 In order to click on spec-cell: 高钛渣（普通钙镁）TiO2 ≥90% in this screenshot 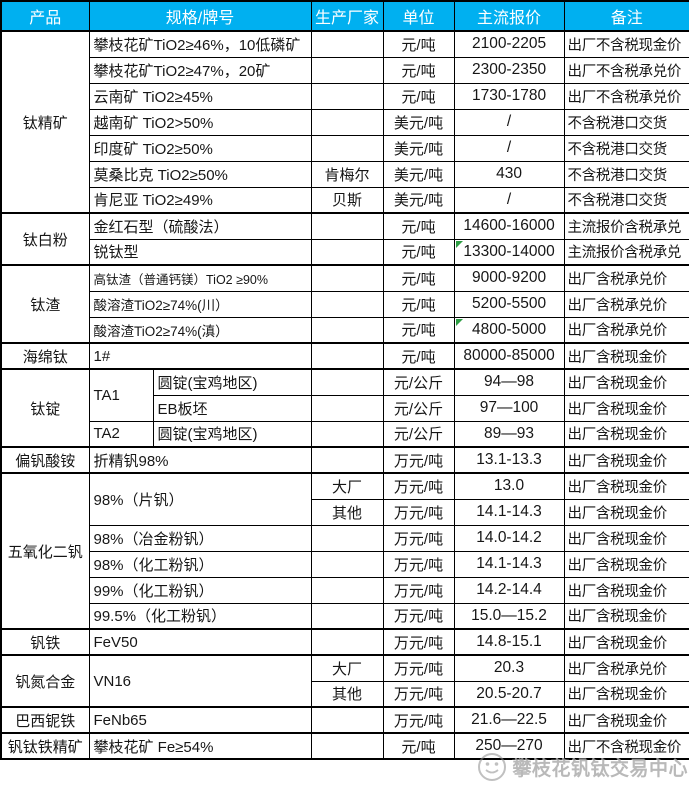, I will do `click(200, 278)`.